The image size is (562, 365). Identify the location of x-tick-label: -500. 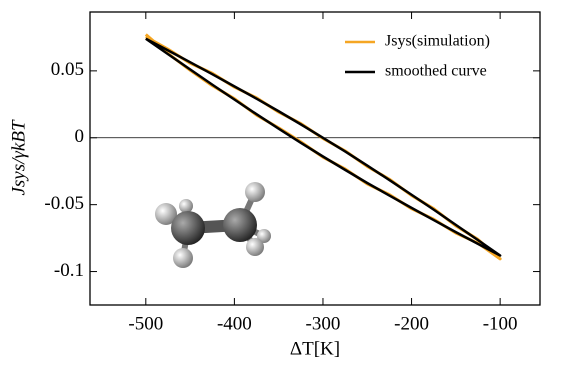
(145, 323).